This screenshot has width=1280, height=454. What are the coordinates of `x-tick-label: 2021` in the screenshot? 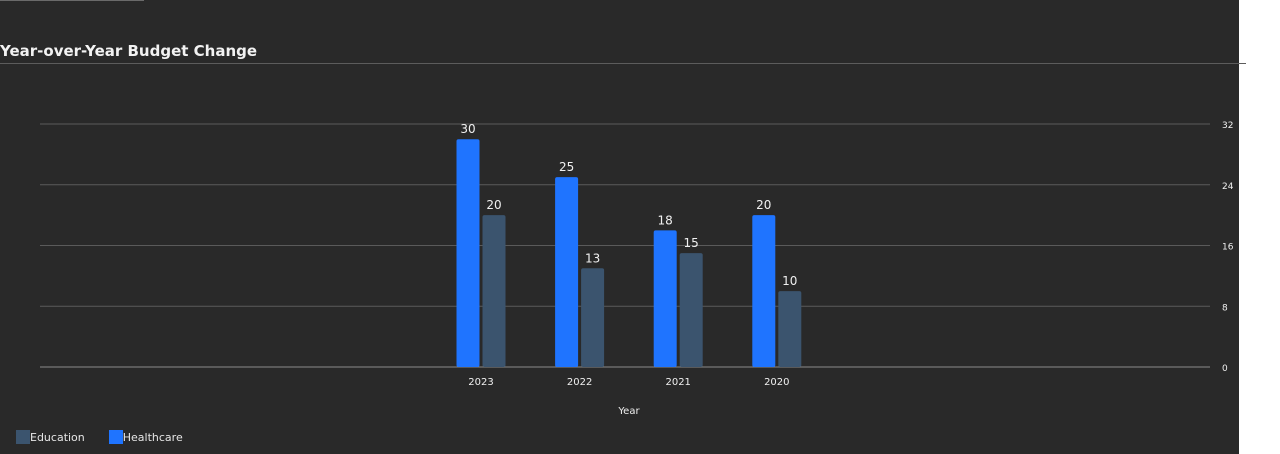 It's located at (677, 382).